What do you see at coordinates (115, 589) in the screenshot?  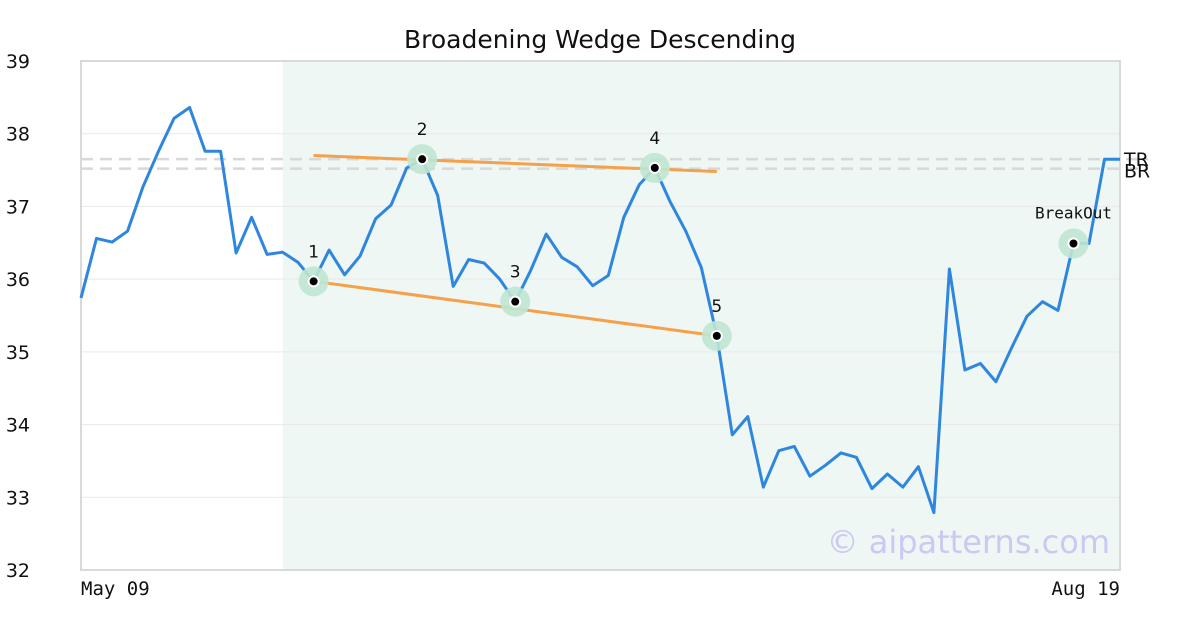 I see `x-tick-label-start: May 09` at bounding box center [115, 589].